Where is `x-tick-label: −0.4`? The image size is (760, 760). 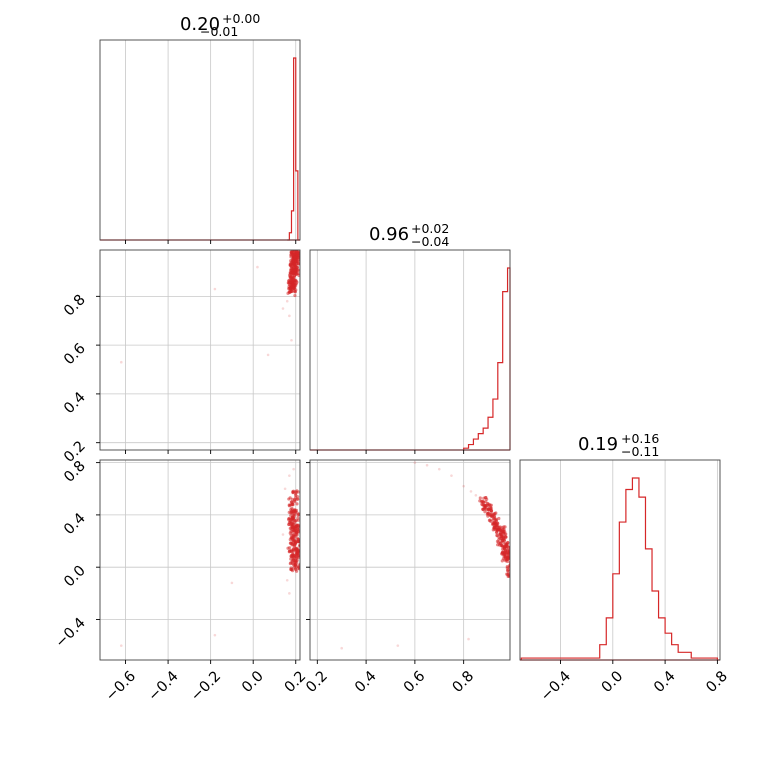
x-tick-label: −0.4 is located at coordinates (556, 686).